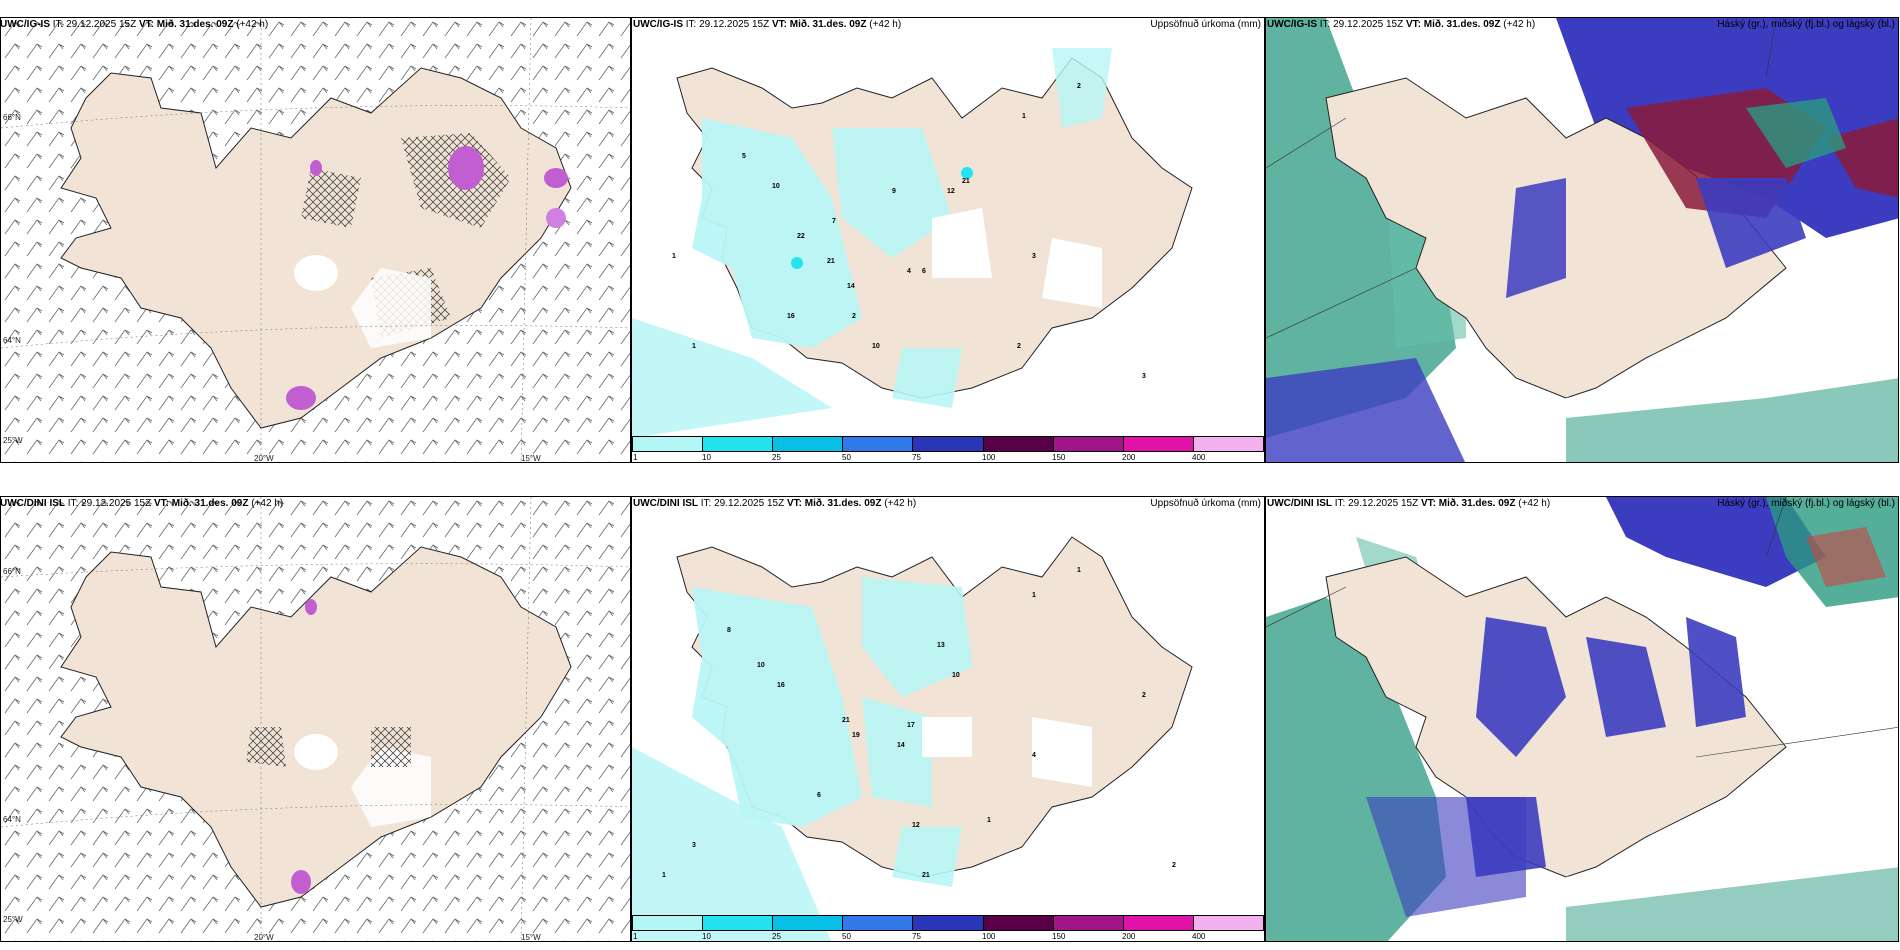 This screenshot has width=1900, height=950. What do you see at coordinates (316, 248) in the screenshot?
I see `iceland-land-ig` at bounding box center [316, 248].